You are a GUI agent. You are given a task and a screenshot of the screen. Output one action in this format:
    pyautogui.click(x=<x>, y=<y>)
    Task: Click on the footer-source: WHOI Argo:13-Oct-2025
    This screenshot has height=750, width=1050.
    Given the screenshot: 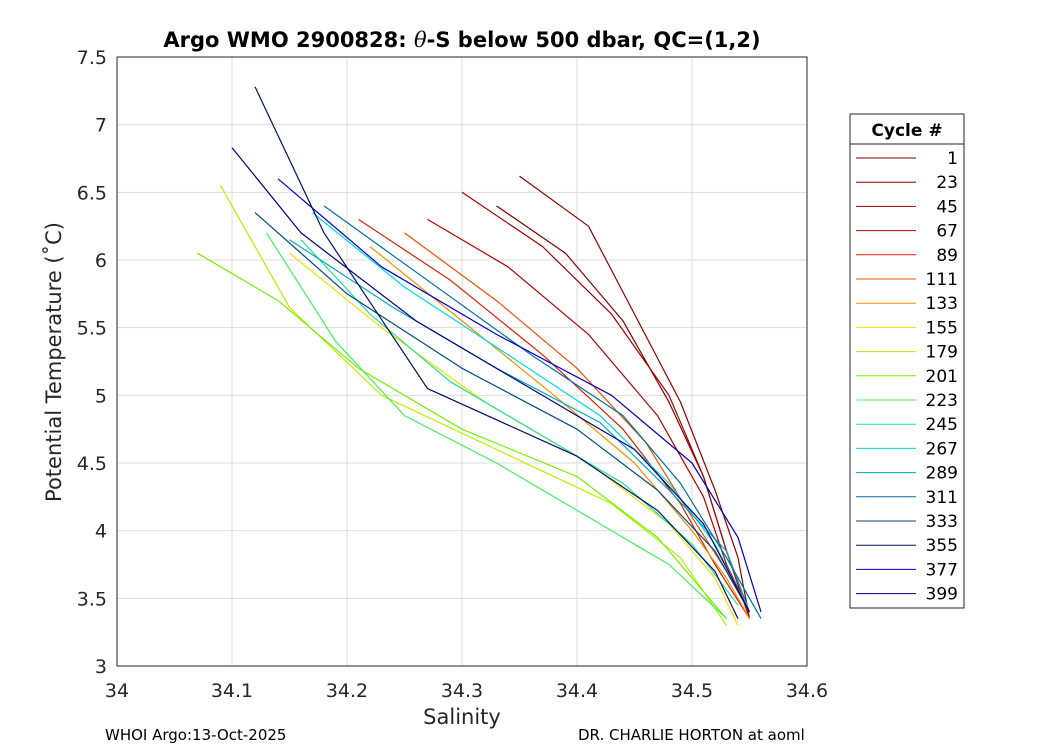 What is the action you would take?
    pyautogui.click(x=196, y=735)
    